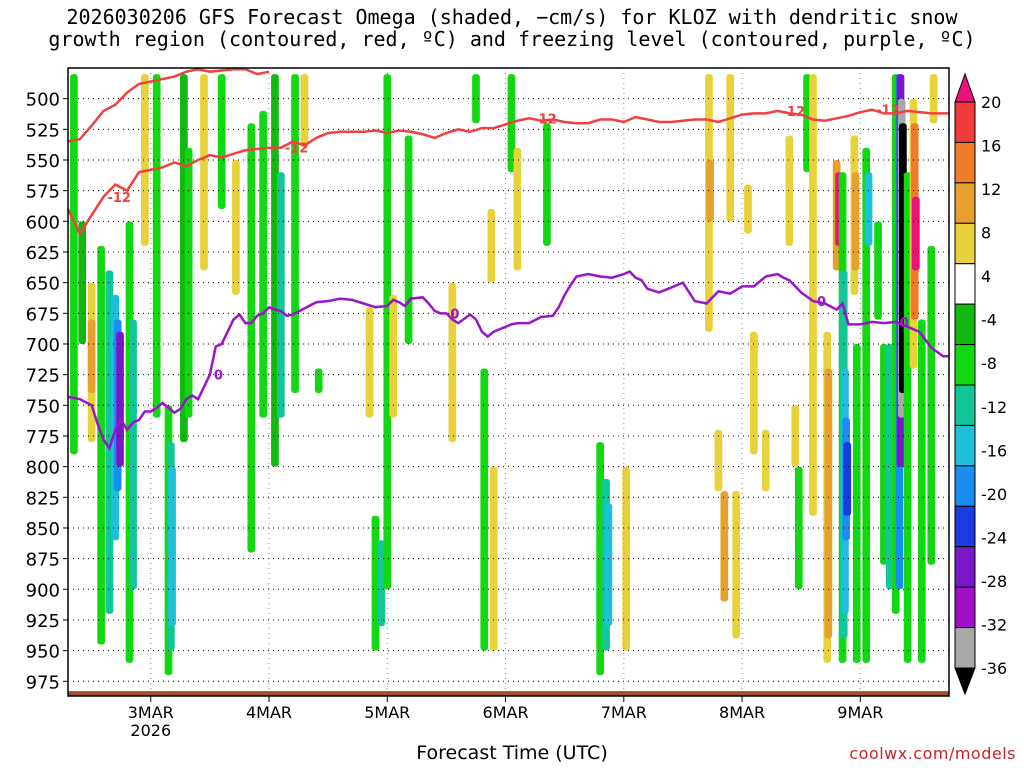 The image size is (1024, 768). What do you see at coordinates (994, 450) in the screenshot?
I see `colorbar-label: -16` at bounding box center [994, 450].